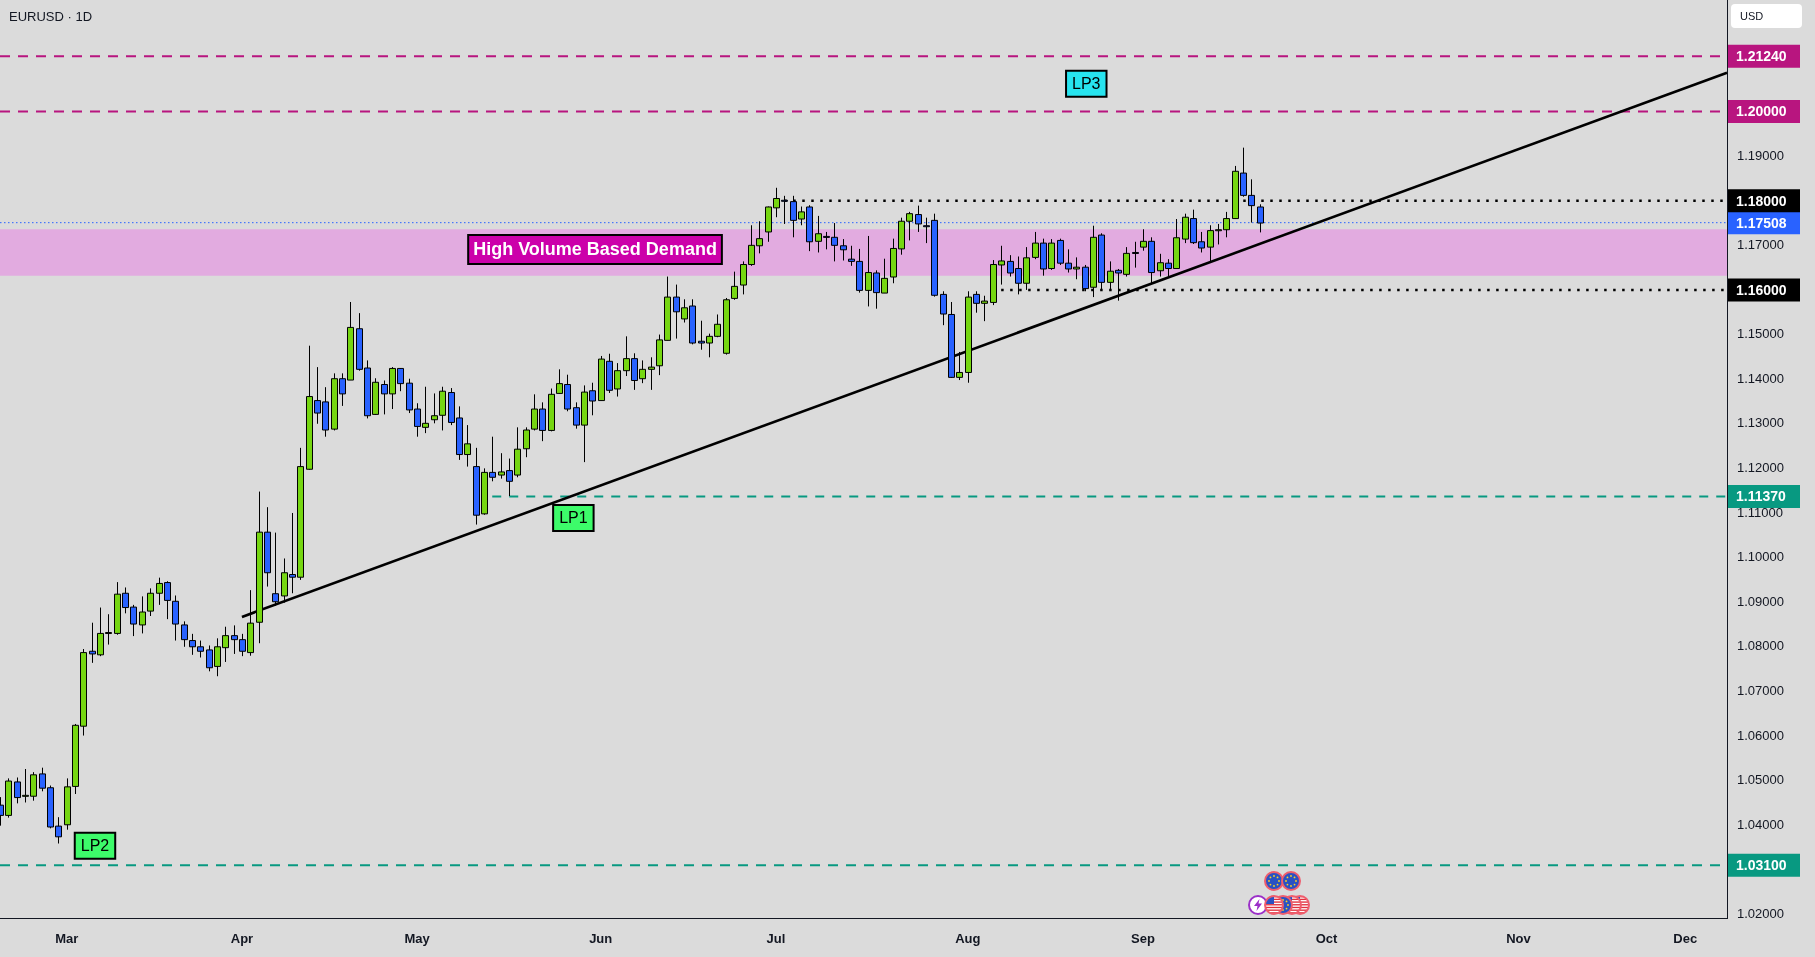 This screenshot has height=957, width=1815. I want to click on x-tick-label: Dec, so click(1685, 939).